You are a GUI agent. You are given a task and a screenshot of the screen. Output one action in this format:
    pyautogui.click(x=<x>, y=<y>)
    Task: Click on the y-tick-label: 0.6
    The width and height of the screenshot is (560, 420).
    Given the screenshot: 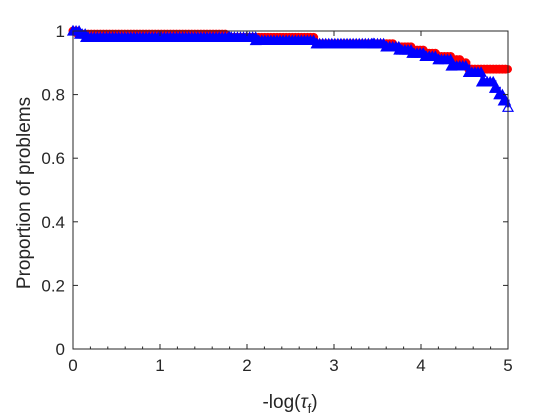 What is the action you would take?
    pyautogui.click(x=53, y=158)
    